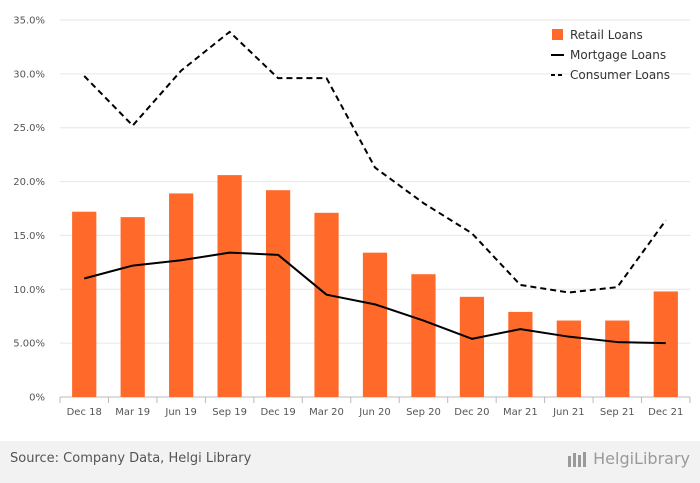 This screenshot has height=483, width=700. I want to click on x-tick-label: Jun 19, so click(180, 412).